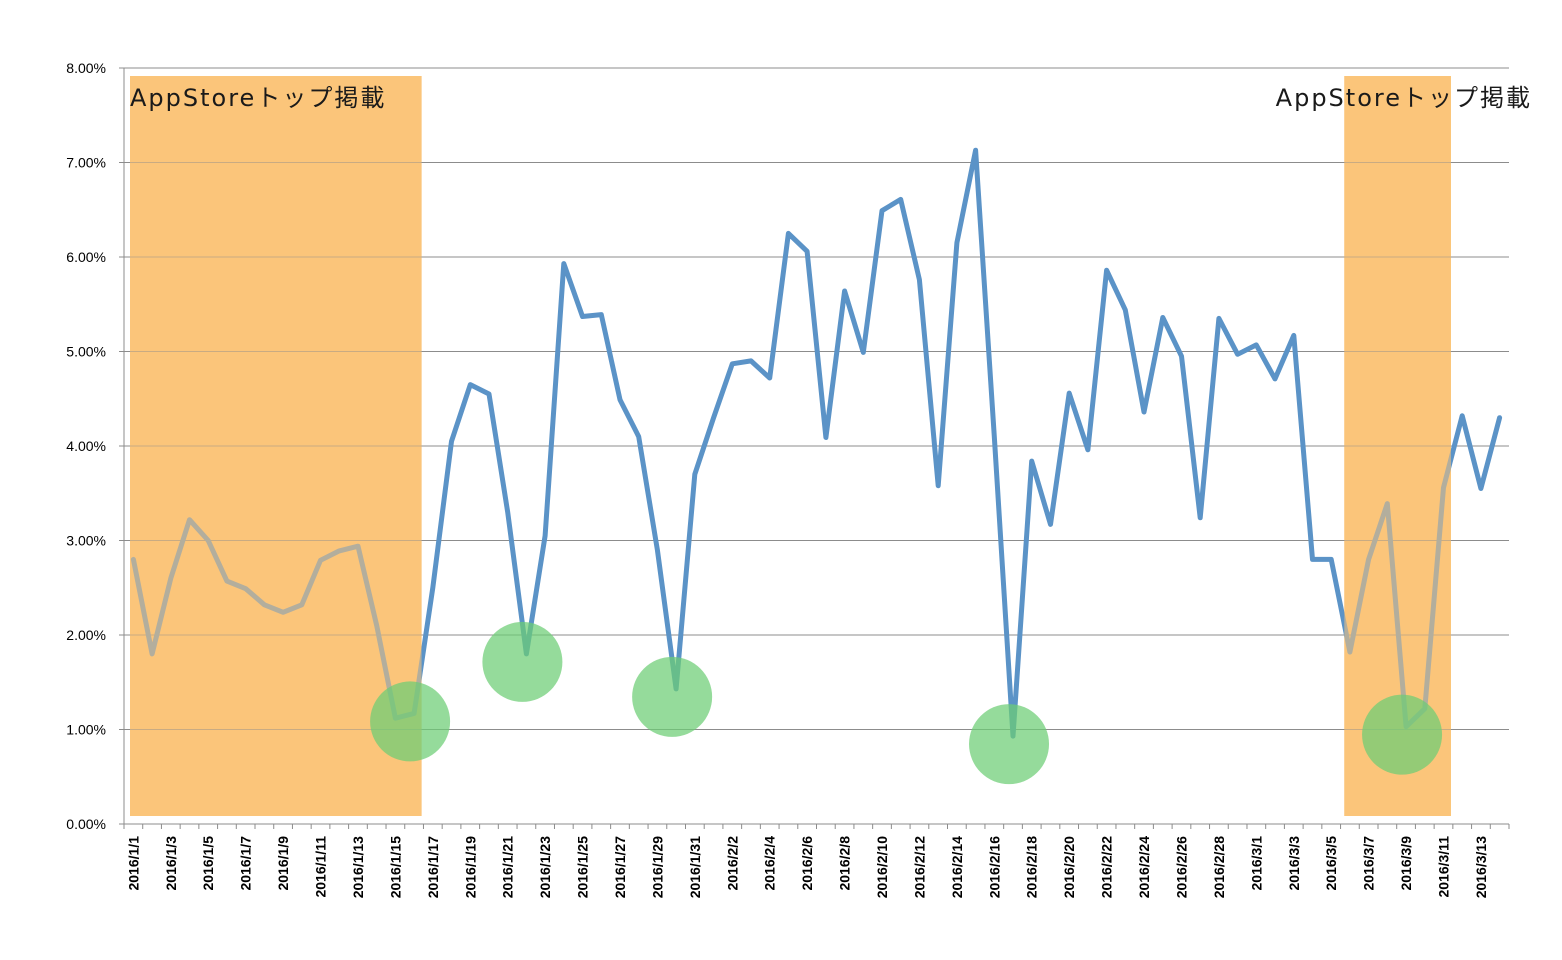 The width and height of the screenshot is (1562, 960). I want to click on x-tick-label: 2016/2/18, so click(1032, 867).